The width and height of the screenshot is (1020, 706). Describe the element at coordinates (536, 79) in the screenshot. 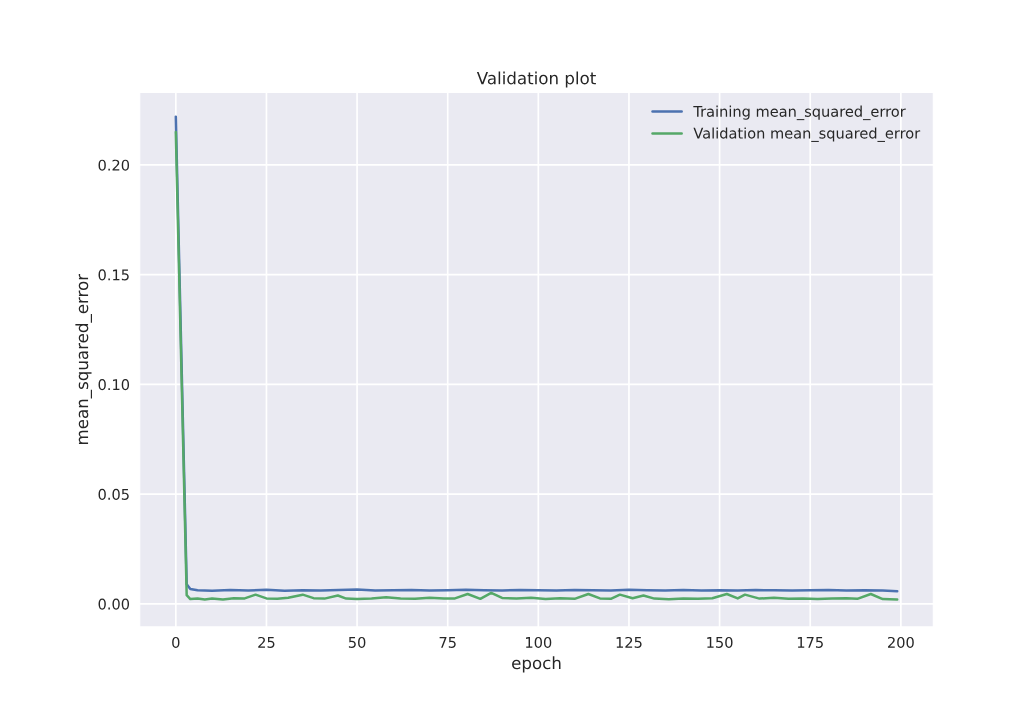

I see `chart-title: Validation plot` at that location.